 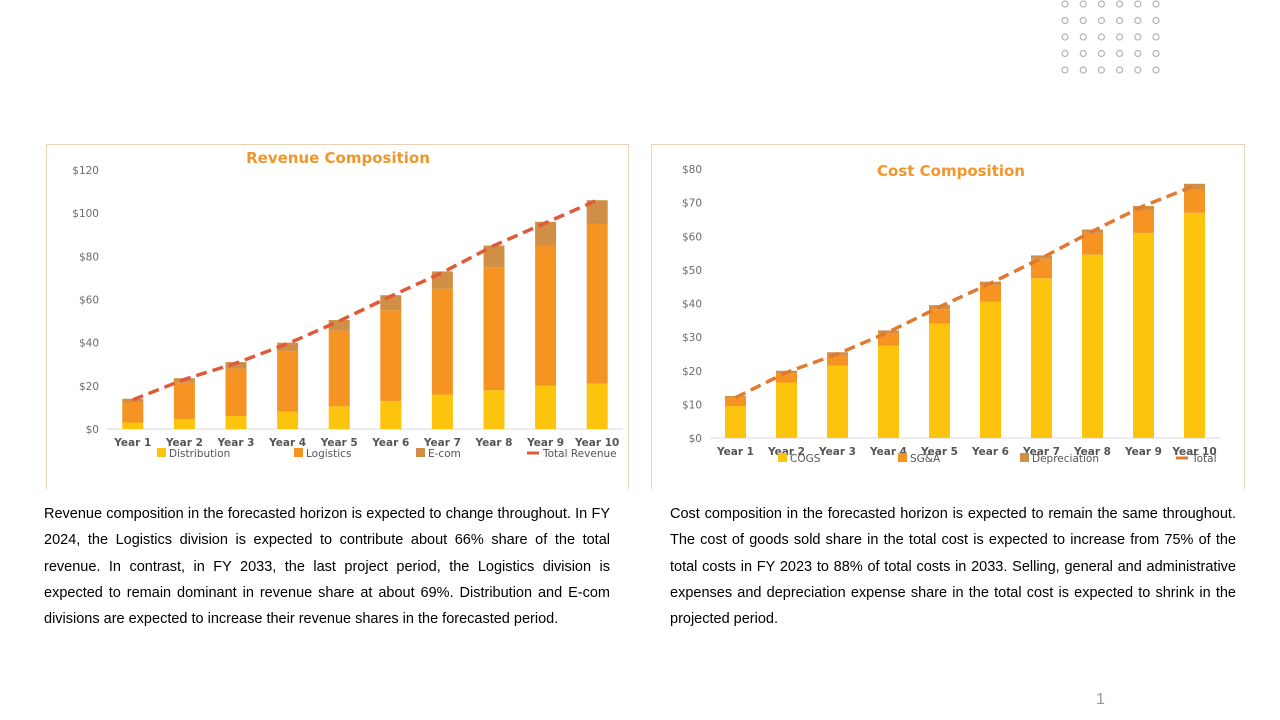 I want to click on y-tick-label: $100, so click(x=85, y=214).